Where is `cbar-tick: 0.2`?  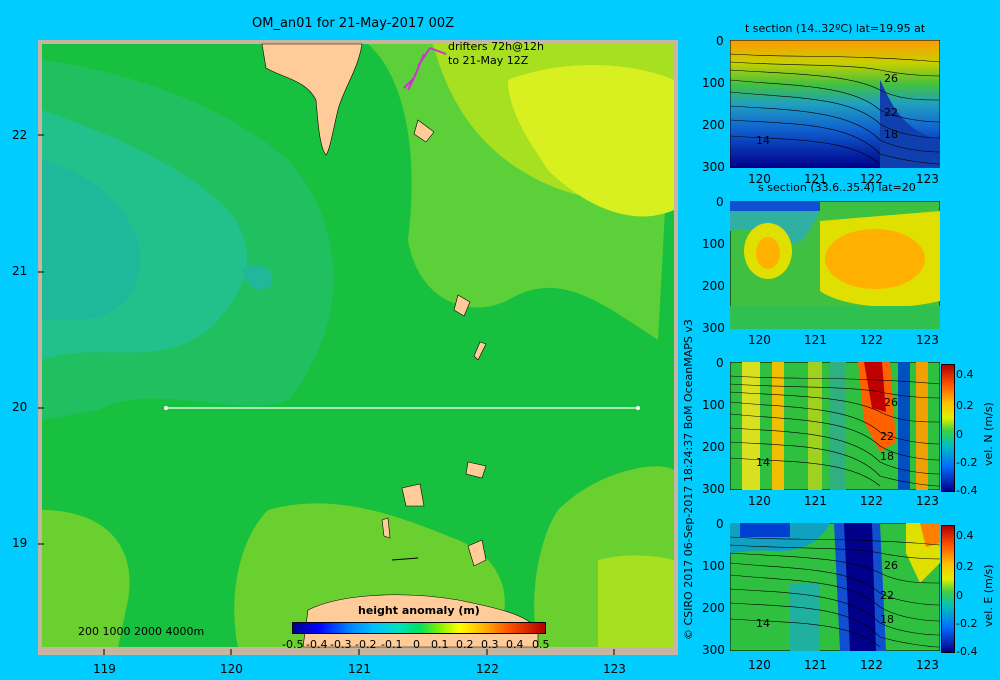 cbar-tick: 0.2 is located at coordinates (465, 644).